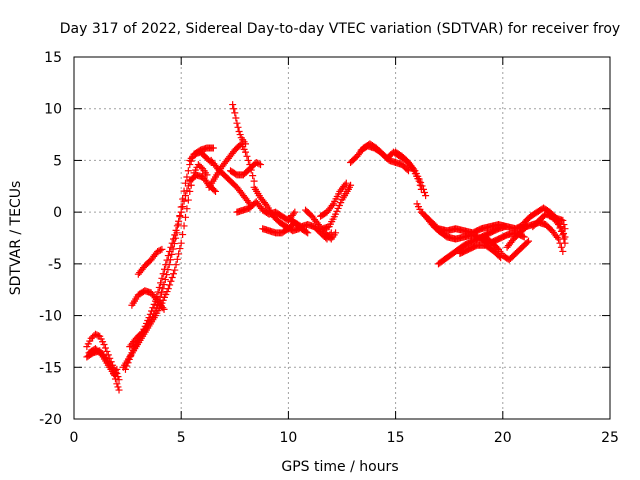 The image size is (640, 480). Describe the element at coordinates (55, 265) in the screenshot. I see `y-tick-label: -5` at that location.